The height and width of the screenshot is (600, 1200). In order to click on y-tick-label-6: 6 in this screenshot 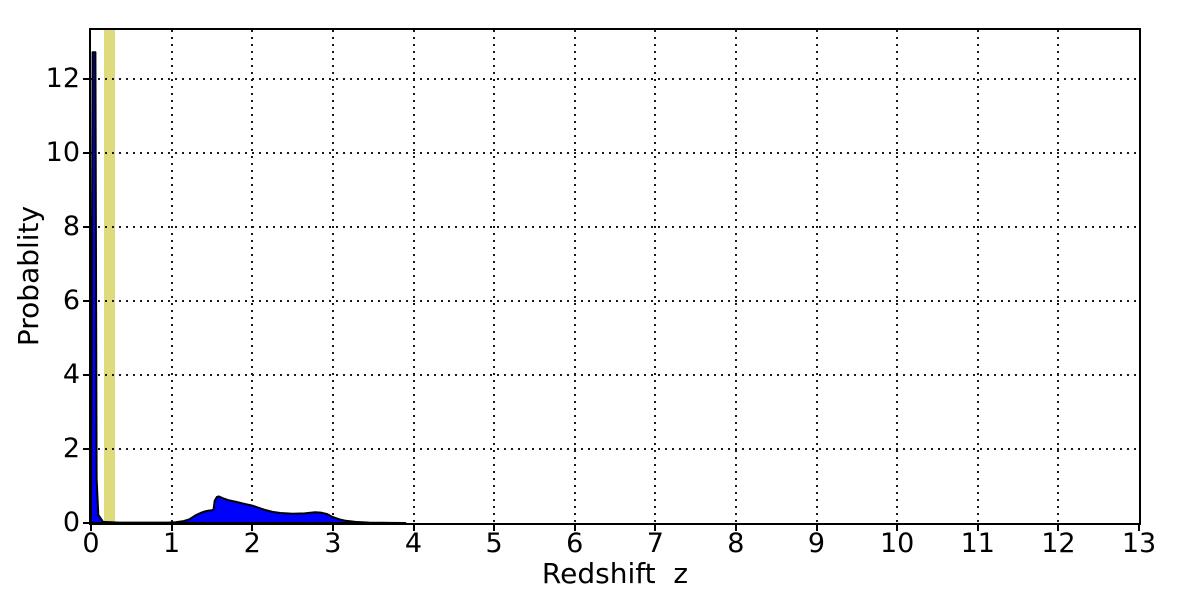, I will do `click(71, 300)`.